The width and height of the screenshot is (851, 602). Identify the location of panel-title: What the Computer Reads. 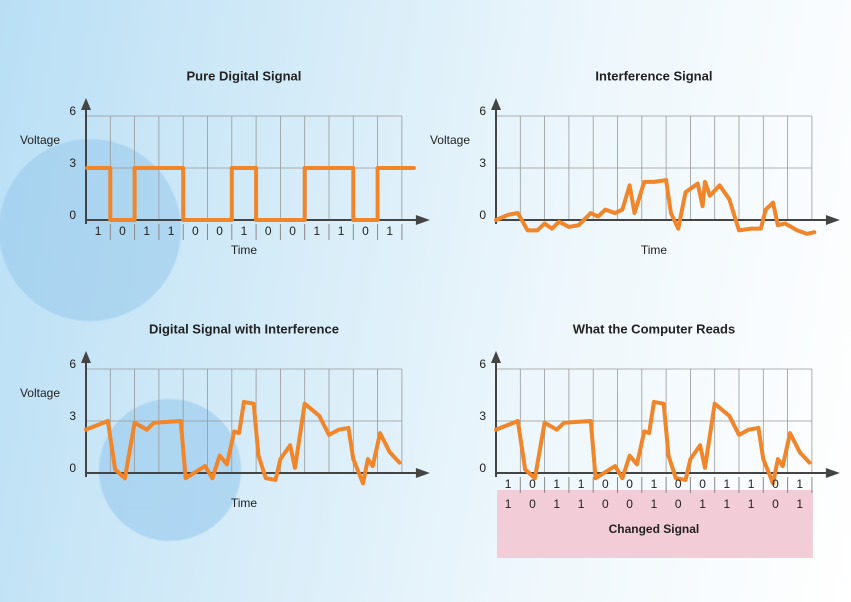
(654, 328).